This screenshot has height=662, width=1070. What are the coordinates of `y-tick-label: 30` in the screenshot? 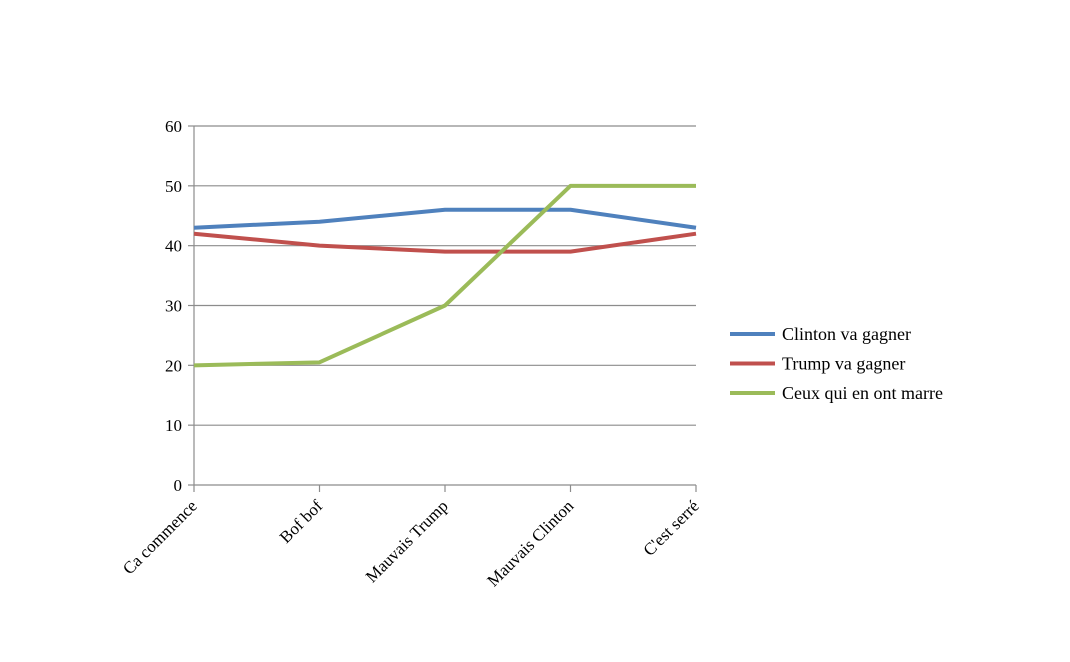 It's located at (173, 306).